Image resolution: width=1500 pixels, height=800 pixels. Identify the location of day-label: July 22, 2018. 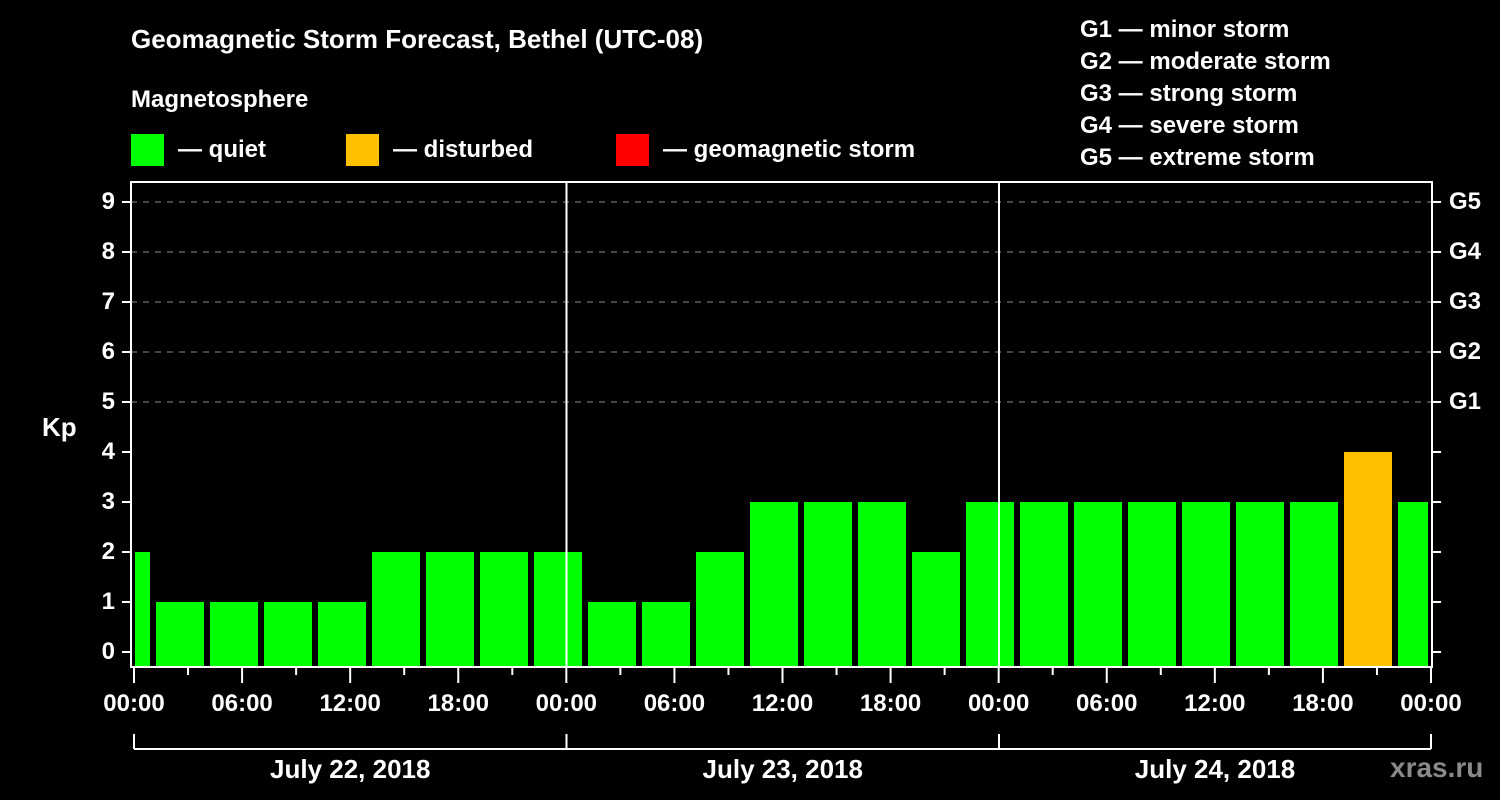
(350, 769).